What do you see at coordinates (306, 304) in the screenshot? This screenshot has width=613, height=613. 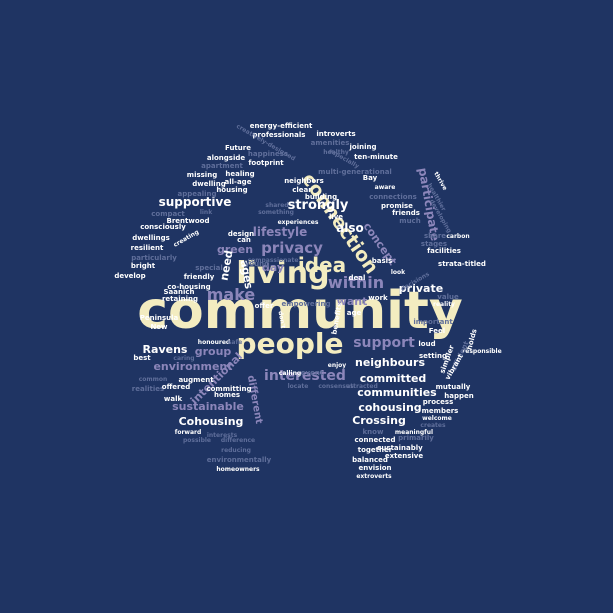 I see `word-empowering: empowering` at bounding box center [306, 304].